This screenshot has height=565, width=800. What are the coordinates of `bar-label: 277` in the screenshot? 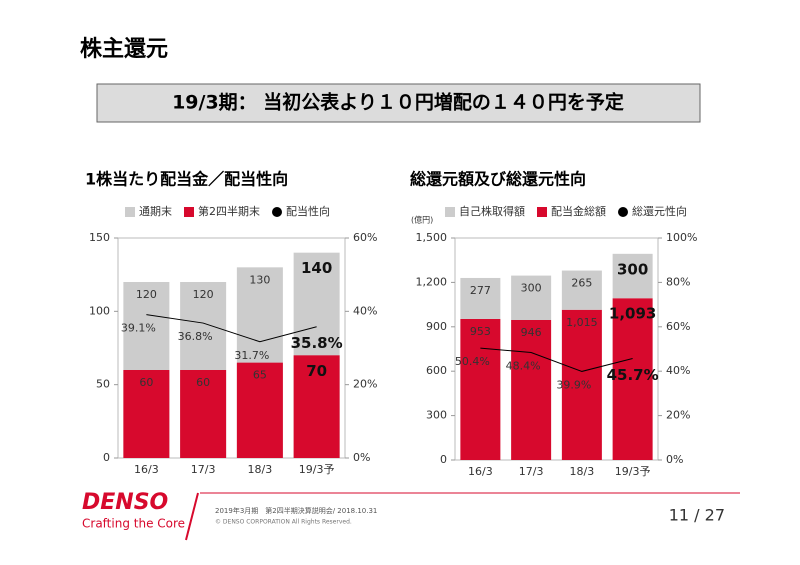 It's located at (480, 290).